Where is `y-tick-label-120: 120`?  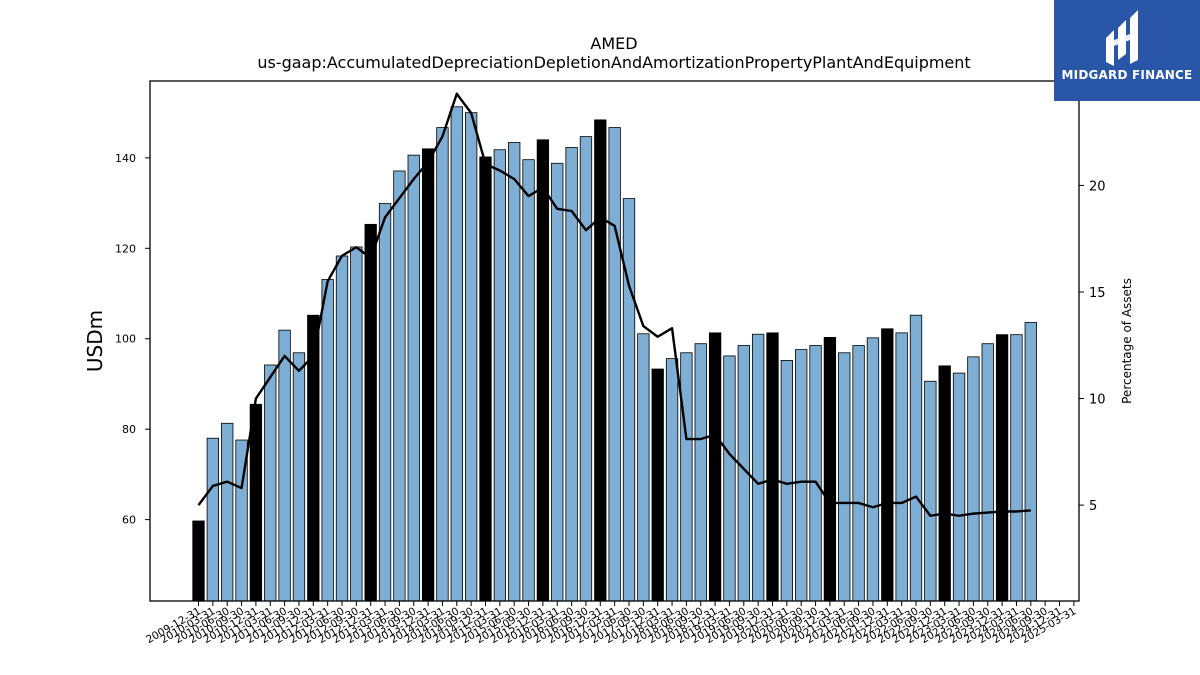
y-tick-label-120: 120 is located at coordinates (125, 248).